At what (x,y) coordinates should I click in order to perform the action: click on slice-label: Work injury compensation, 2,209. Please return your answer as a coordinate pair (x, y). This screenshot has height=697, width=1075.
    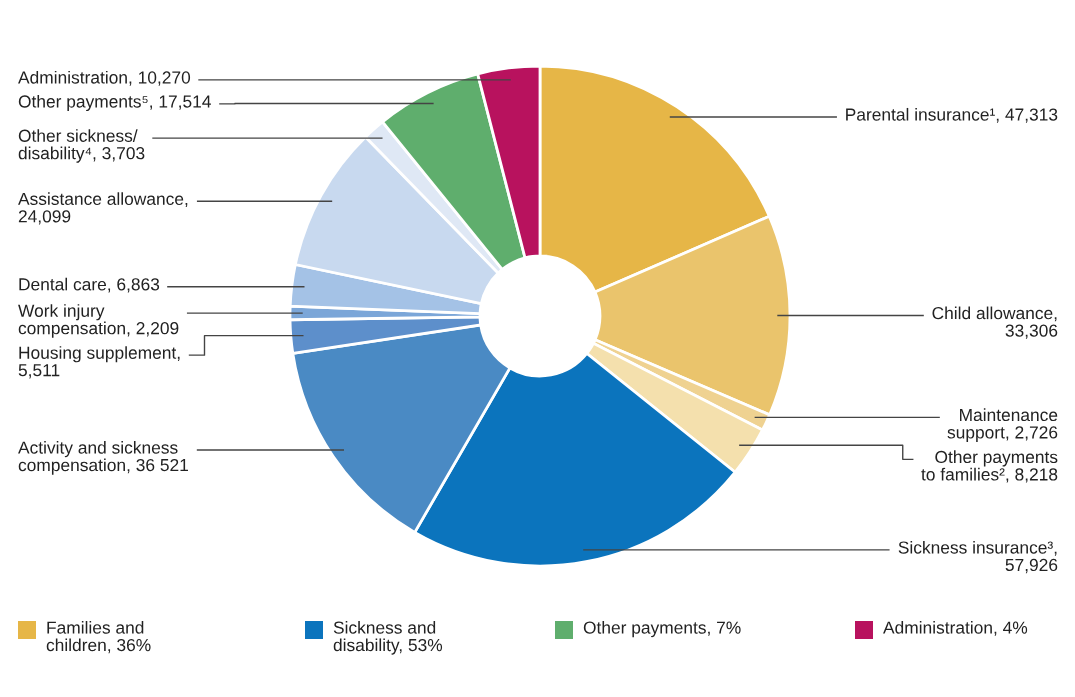
    Looking at the image, I should click on (98, 321).